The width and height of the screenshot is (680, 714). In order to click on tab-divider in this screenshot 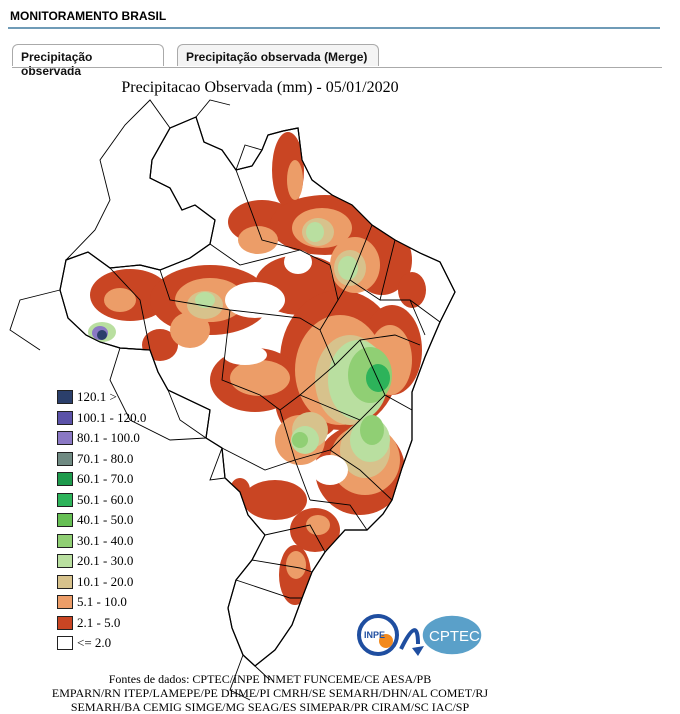, I will do `click(337, 67)`.